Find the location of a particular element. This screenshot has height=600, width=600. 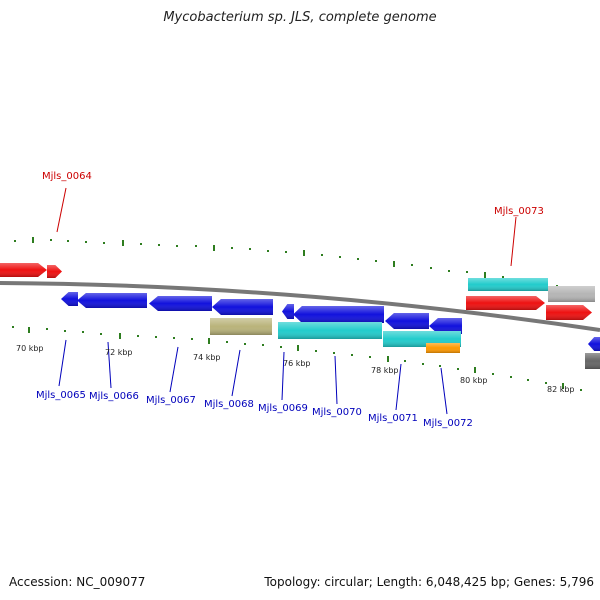

genome-title: Mycobacterium sp. JLS, complete genome is located at coordinates (300, 17).